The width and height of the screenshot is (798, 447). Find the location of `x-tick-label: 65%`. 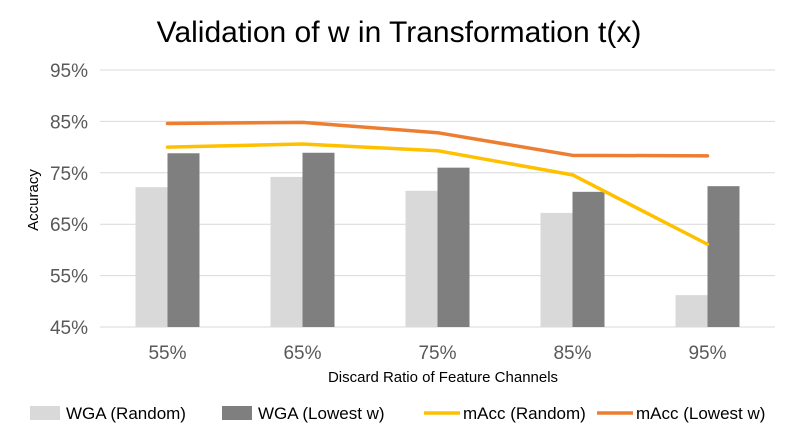

x-tick-label: 65% is located at coordinates (302, 353).